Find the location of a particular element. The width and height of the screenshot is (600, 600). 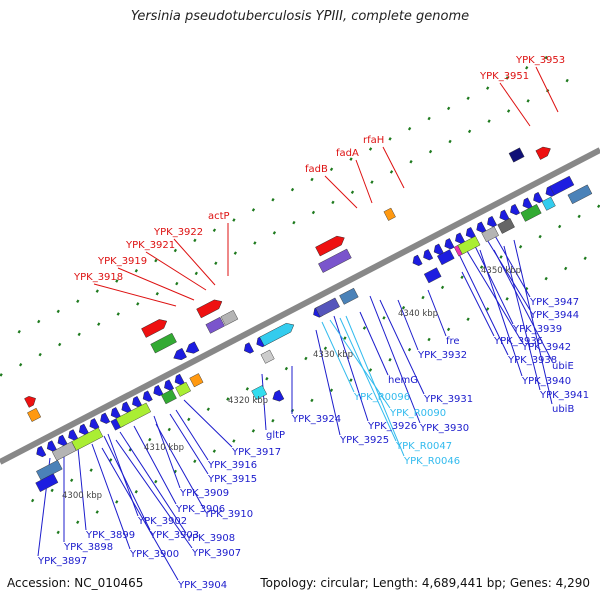

gene-label-blue: YPK_3910 is located at coordinates (228, 514).